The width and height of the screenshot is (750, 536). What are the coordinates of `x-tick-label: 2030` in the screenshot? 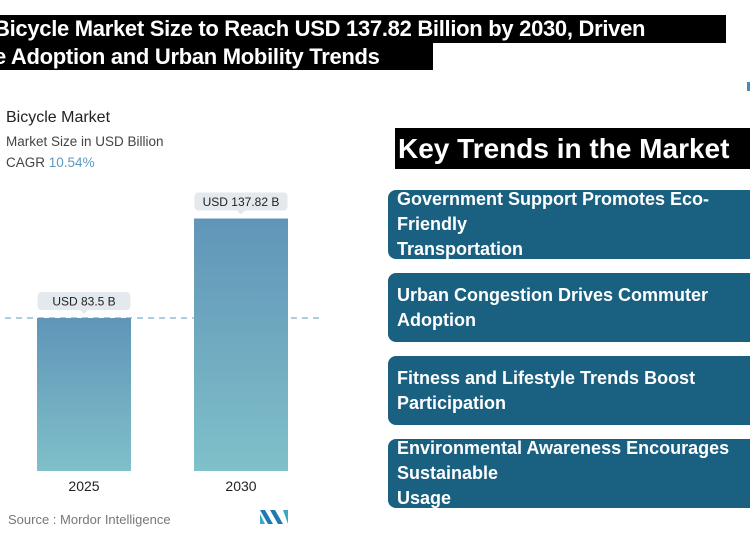 It's located at (240, 486).